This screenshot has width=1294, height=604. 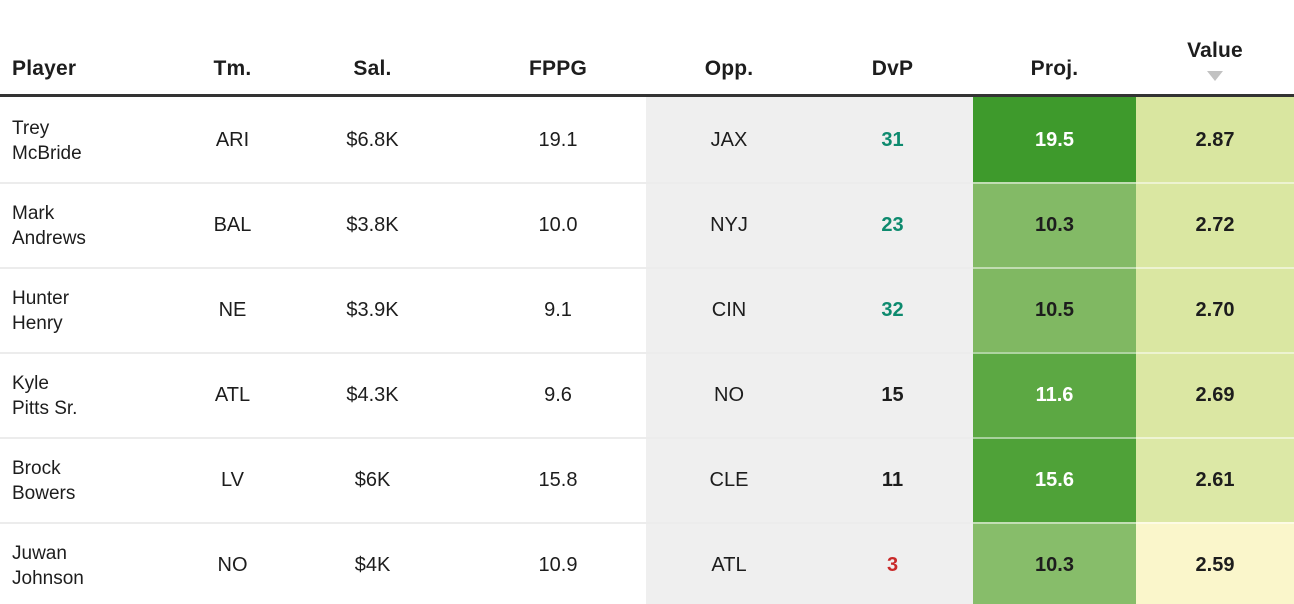 What do you see at coordinates (892, 68) in the screenshot?
I see `column-header-label: DvP` at bounding box center [892, 68].